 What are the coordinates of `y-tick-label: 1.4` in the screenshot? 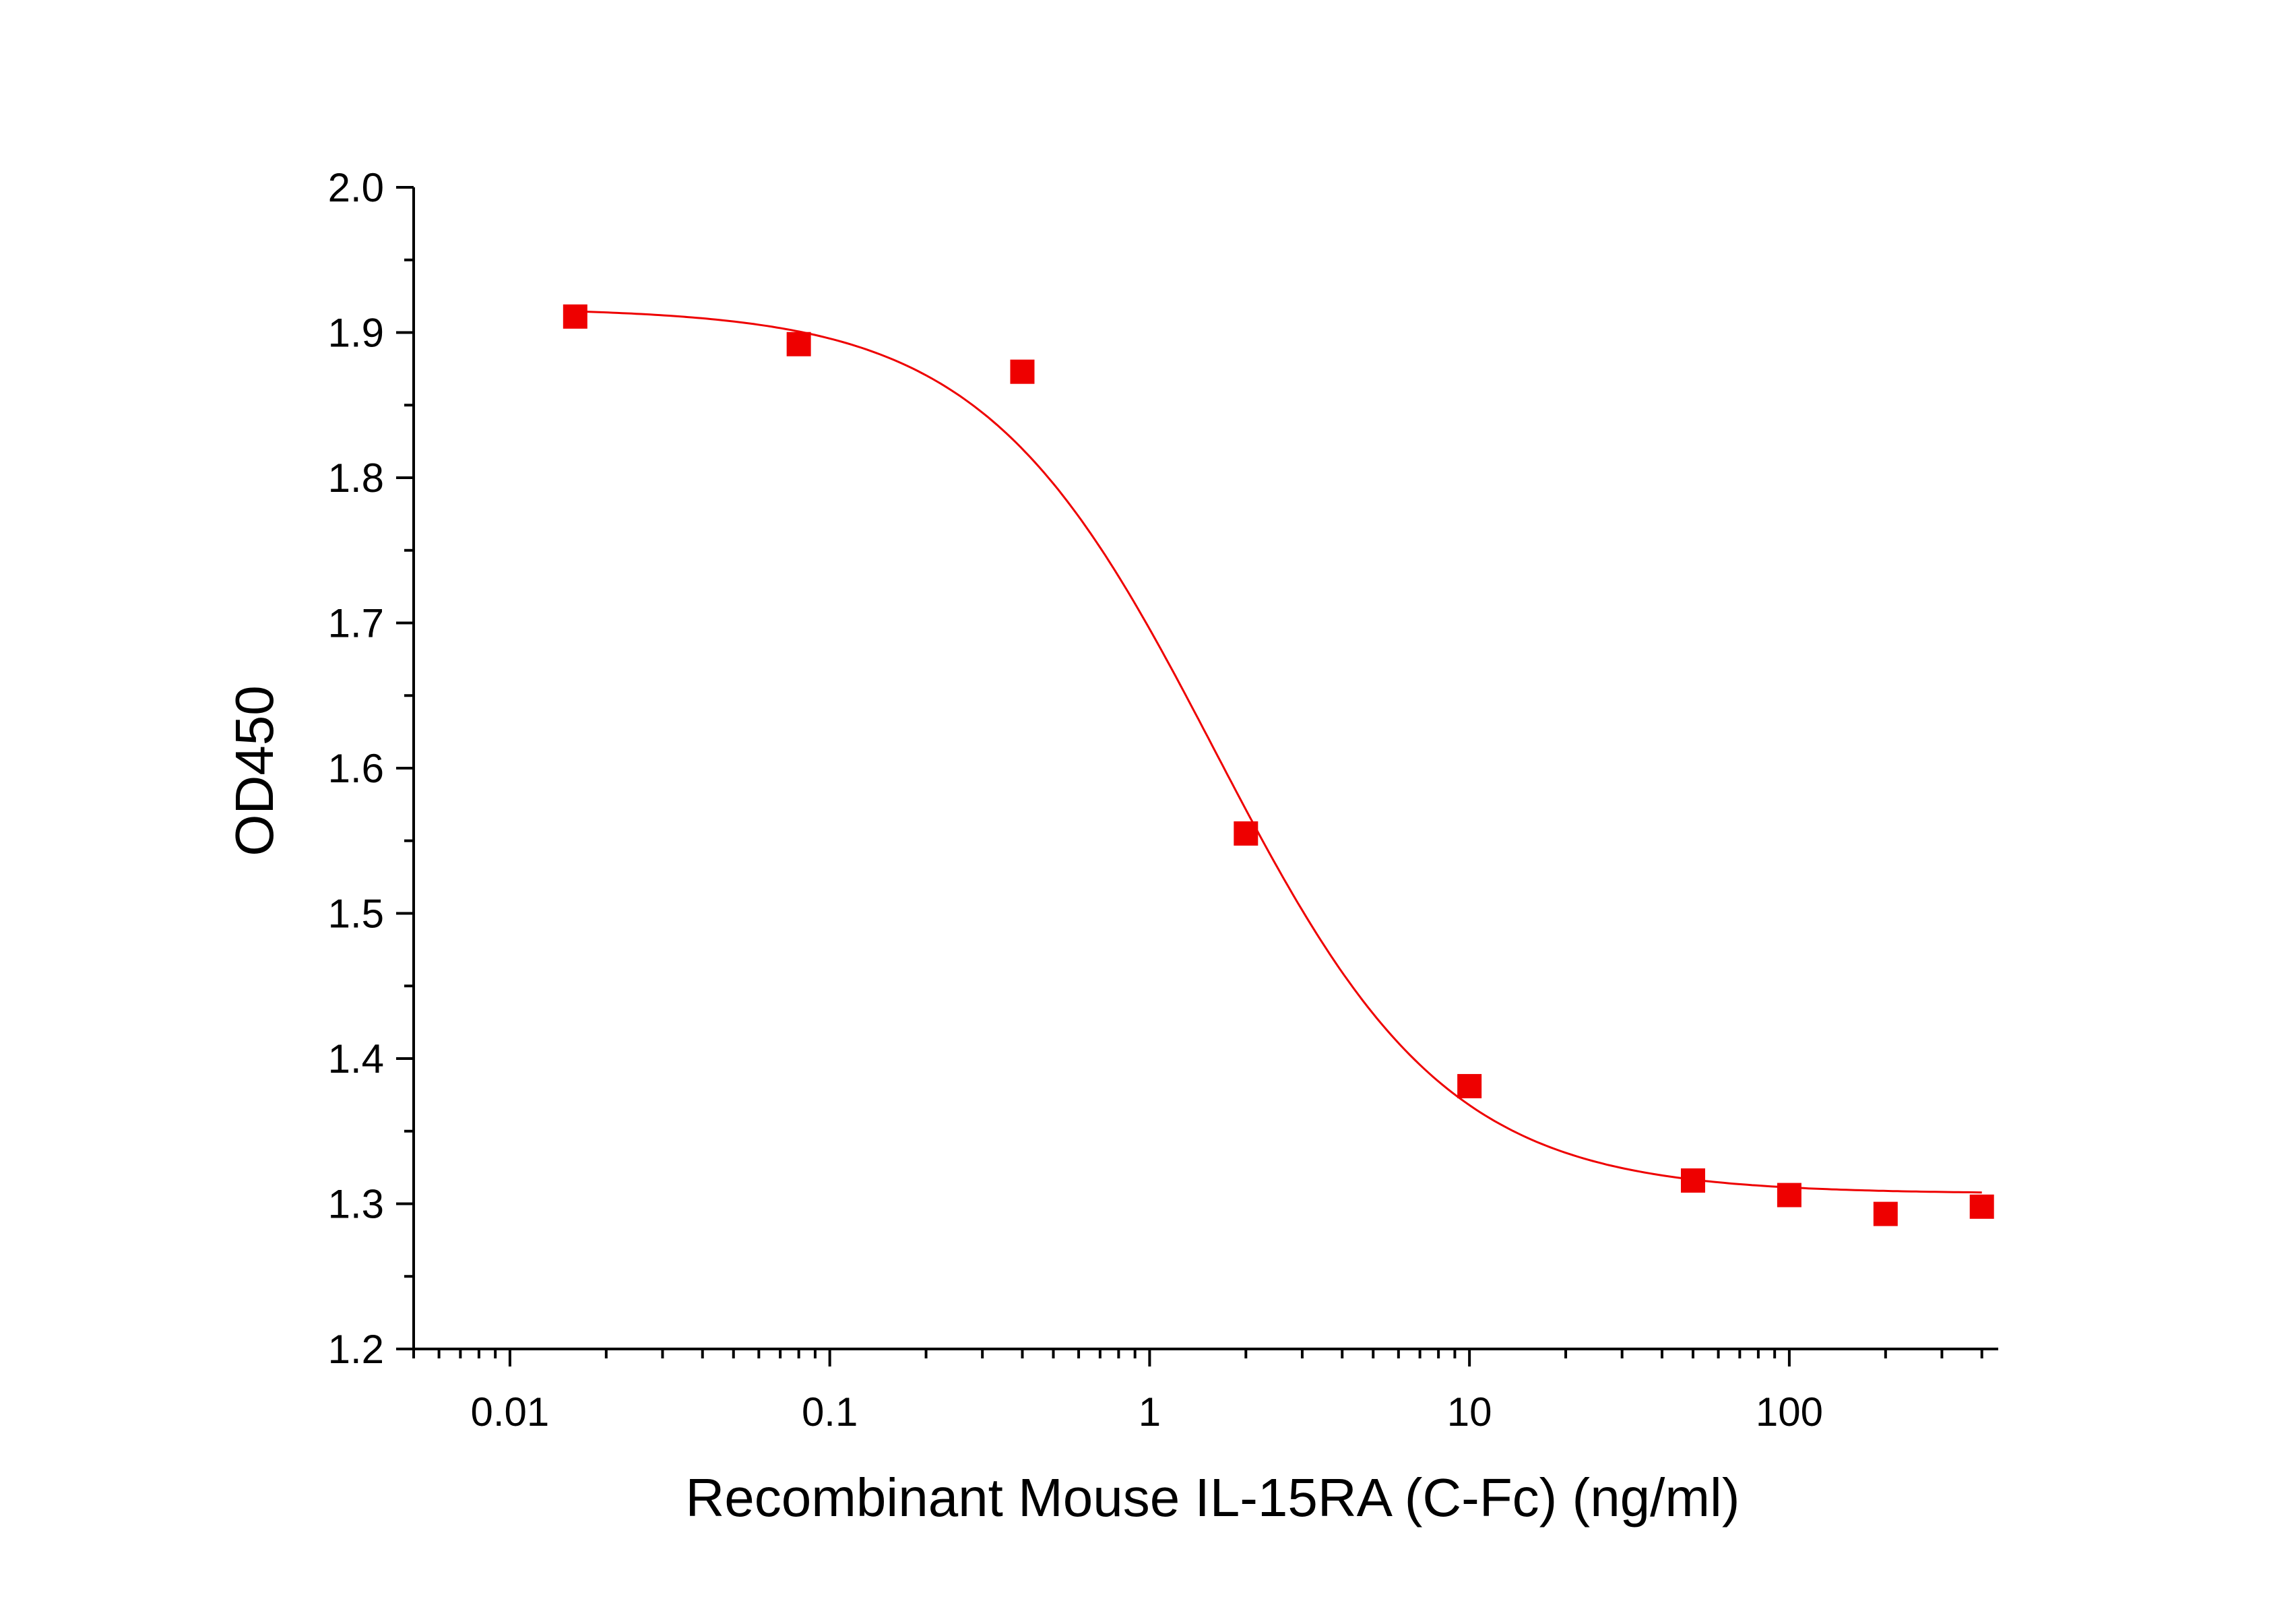 It's located at (356, 1058).